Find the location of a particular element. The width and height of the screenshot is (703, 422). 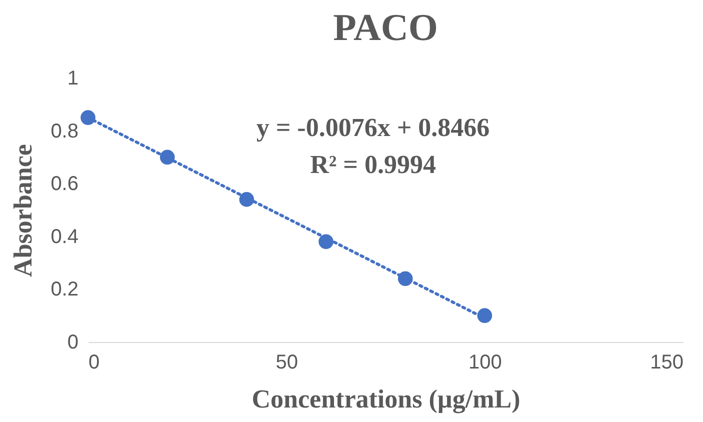

x-tick-label: 50 is located at coordinates (287, 363).